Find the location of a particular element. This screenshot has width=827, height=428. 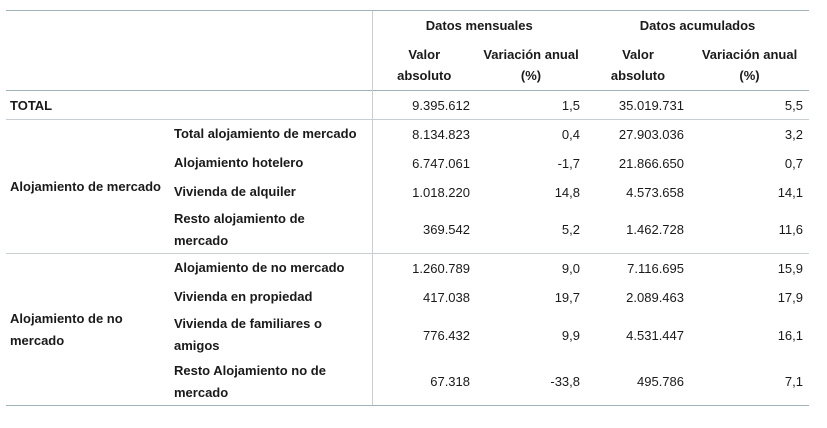

monthly-variation: 14,8 is located at coordinates (567, 192).